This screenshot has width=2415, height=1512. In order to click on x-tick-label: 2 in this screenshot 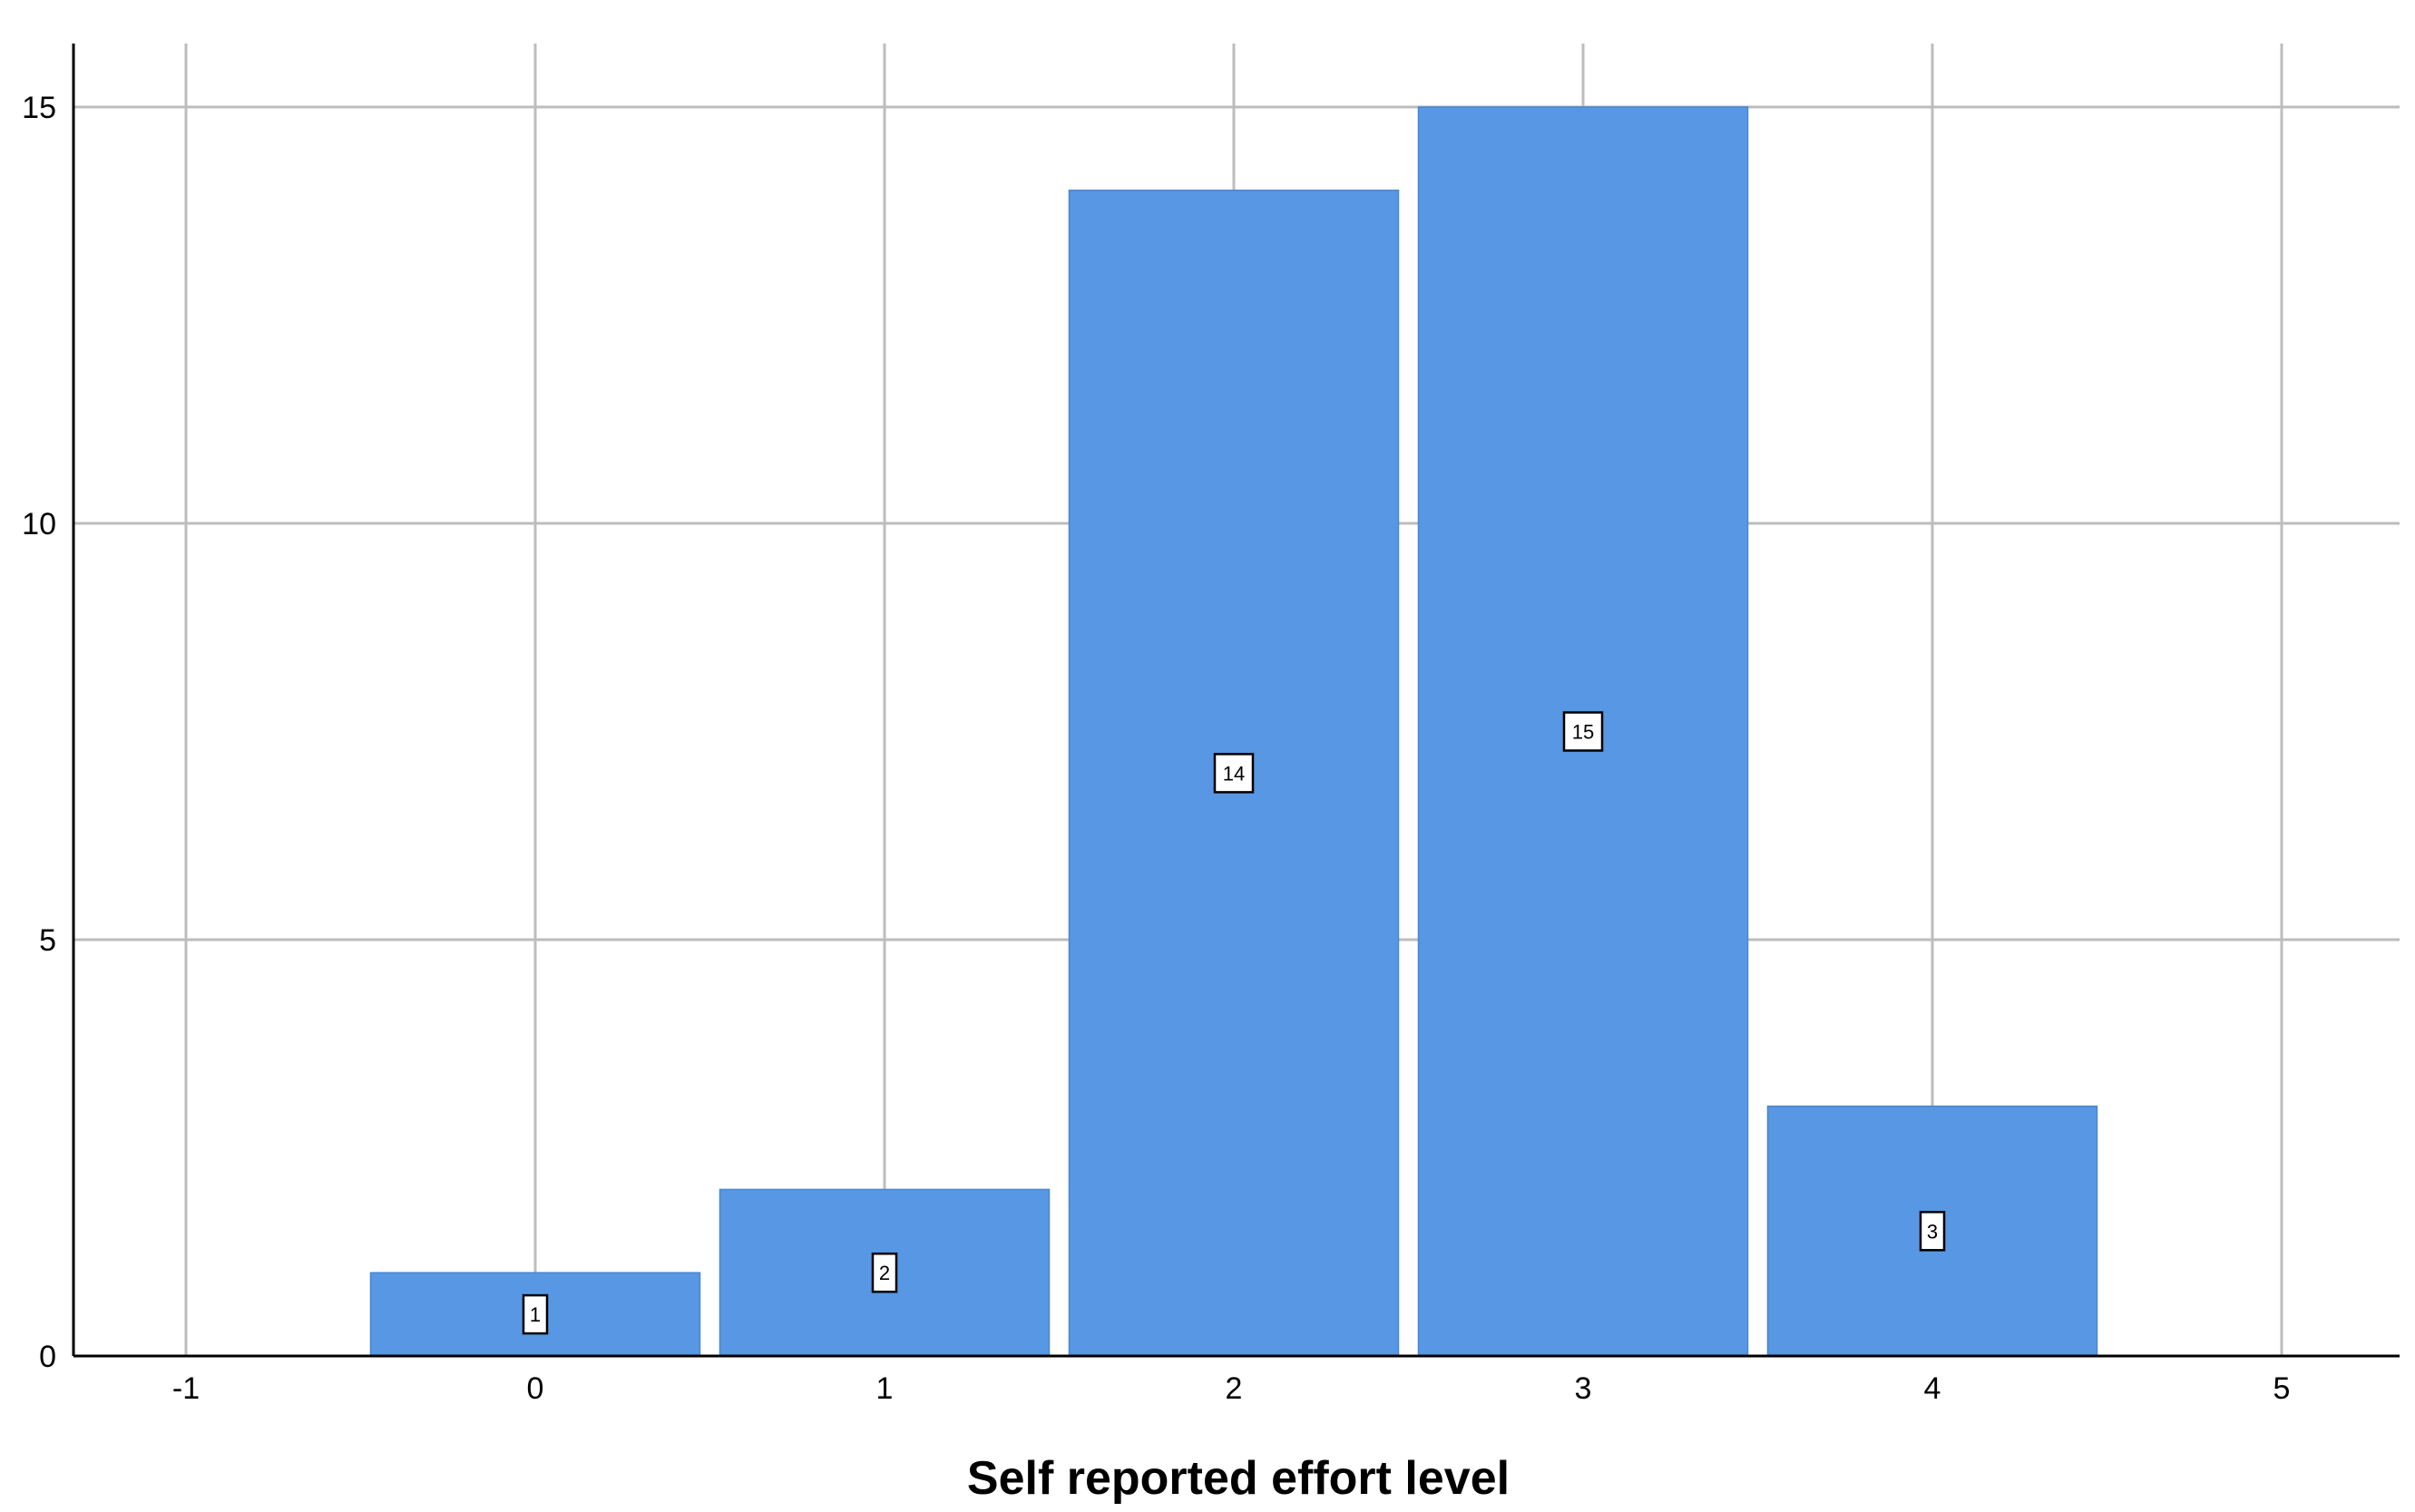, I will do `click(1234, 1388)`.